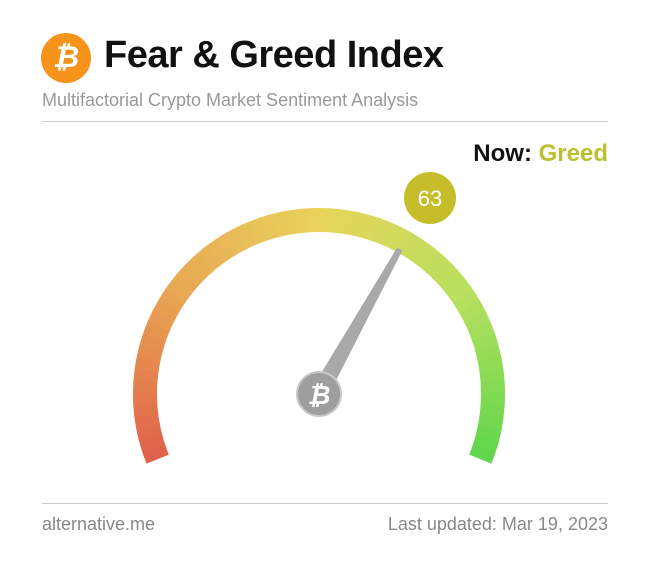  I want to click on footer-divider, so click(325, 503).